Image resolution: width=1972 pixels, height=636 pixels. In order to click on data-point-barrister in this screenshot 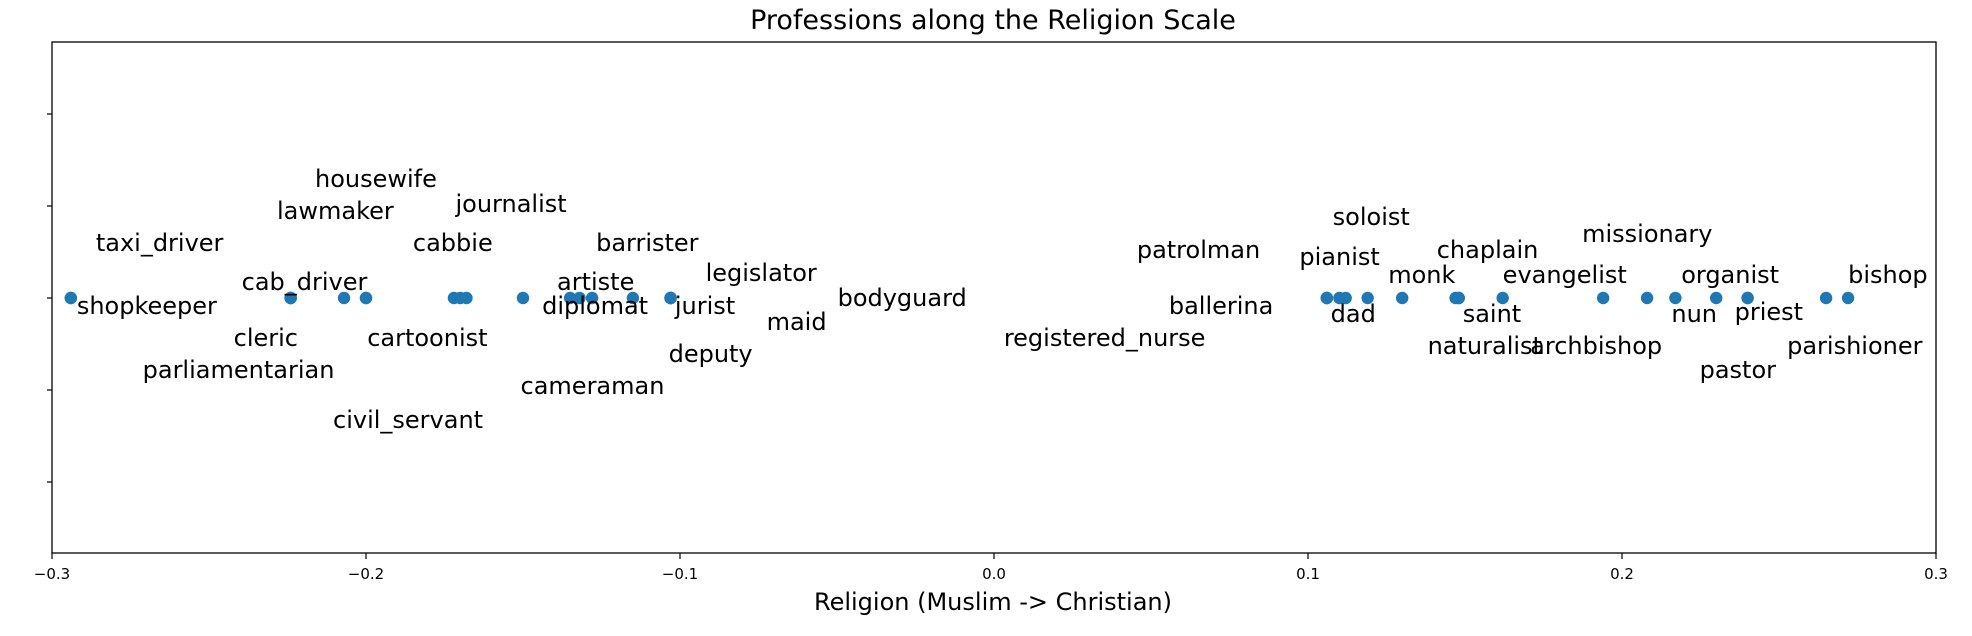, I will do `click(592, 298)`.